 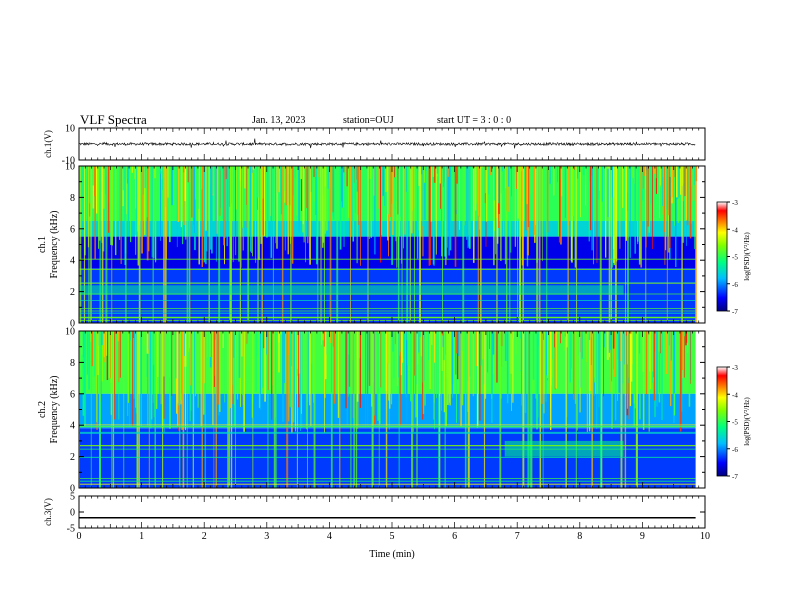 What do you see at coordinates (579, 536) in the screenshot?
I see `x-tick-label: 8` at bounding box center [579, 536].